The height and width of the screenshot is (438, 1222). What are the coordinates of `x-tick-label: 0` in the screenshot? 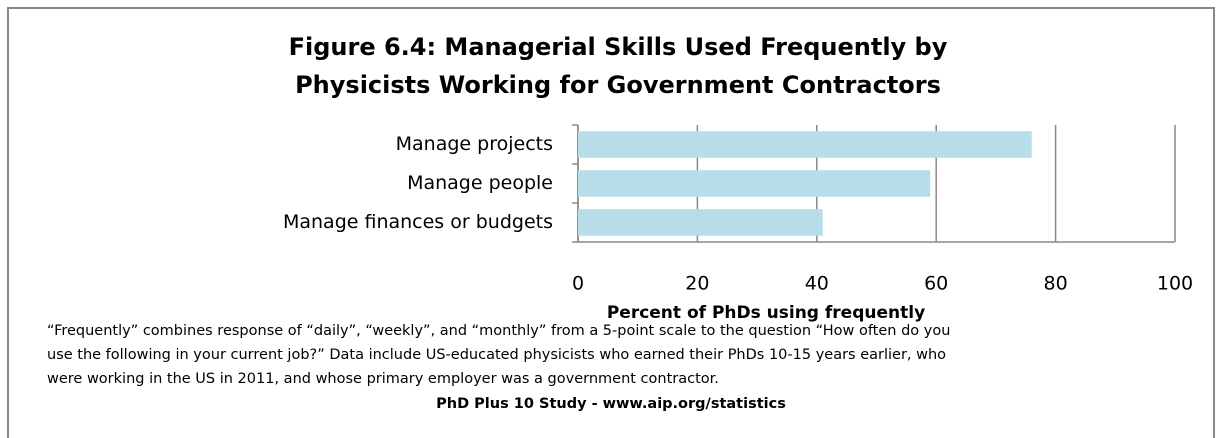 It's located at (578, 284).